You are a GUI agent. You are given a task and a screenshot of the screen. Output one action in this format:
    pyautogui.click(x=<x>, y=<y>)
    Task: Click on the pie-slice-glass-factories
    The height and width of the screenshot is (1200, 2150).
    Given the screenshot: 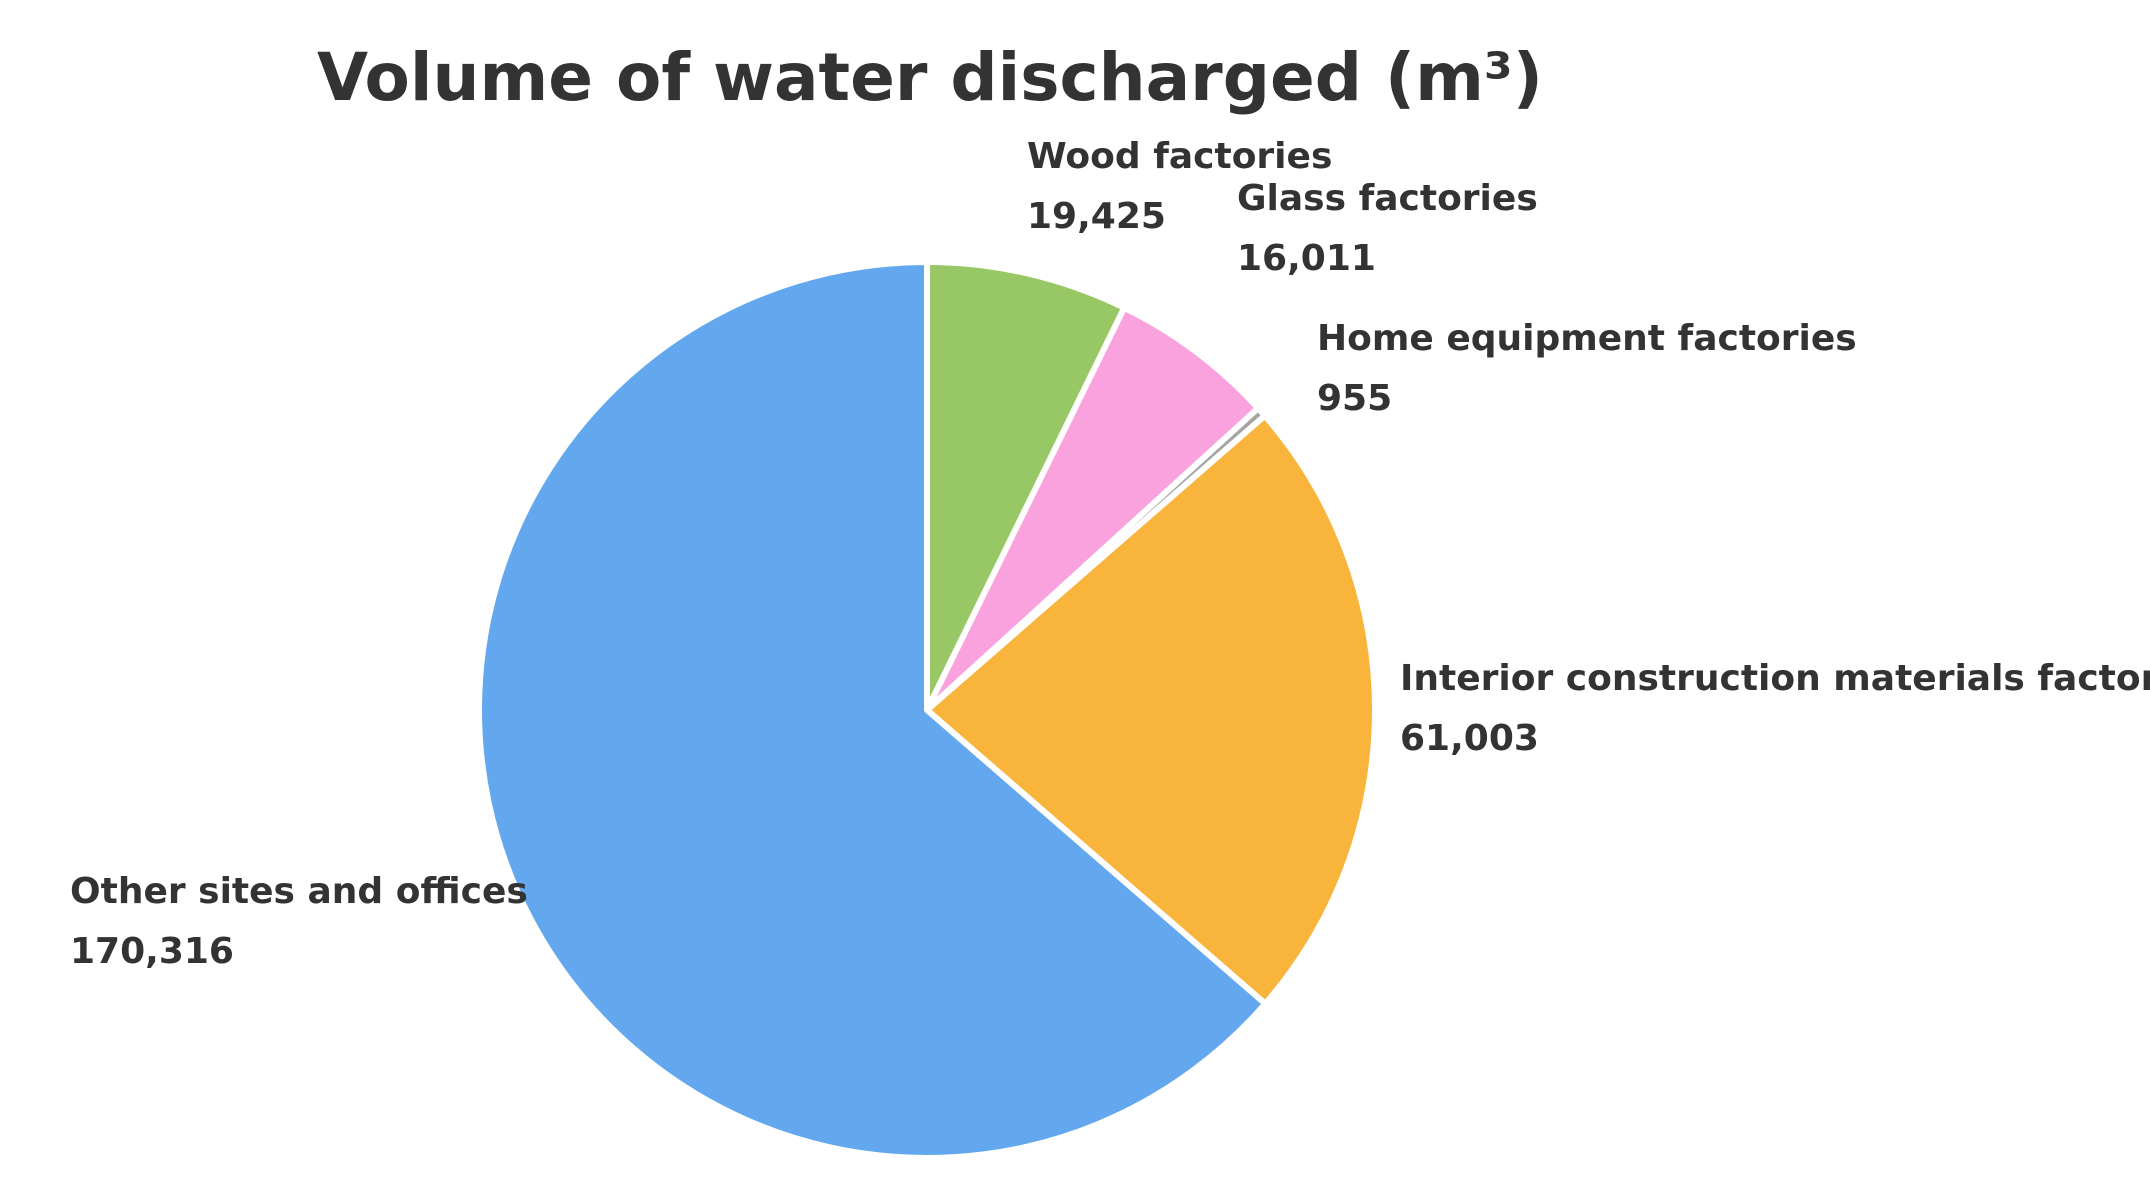 What is the action you would take?
    pyautogui.click(x=1093, y=508)
    